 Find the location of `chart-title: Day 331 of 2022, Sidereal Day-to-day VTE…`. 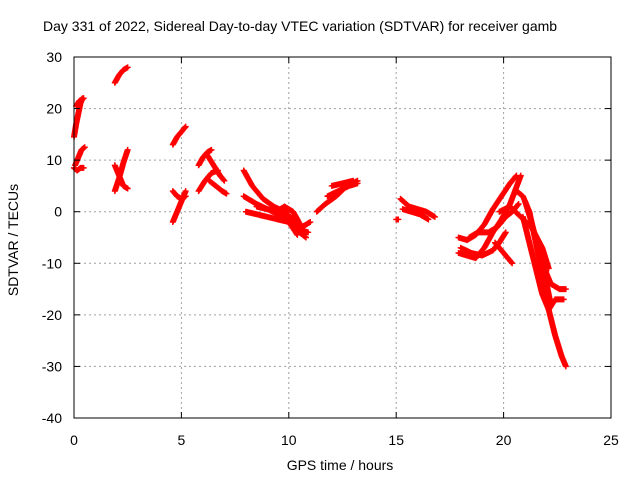

chart-title: Day 331 of 2022, Sidereal Day-to-day VTE… is located at coordinates (300, 26).